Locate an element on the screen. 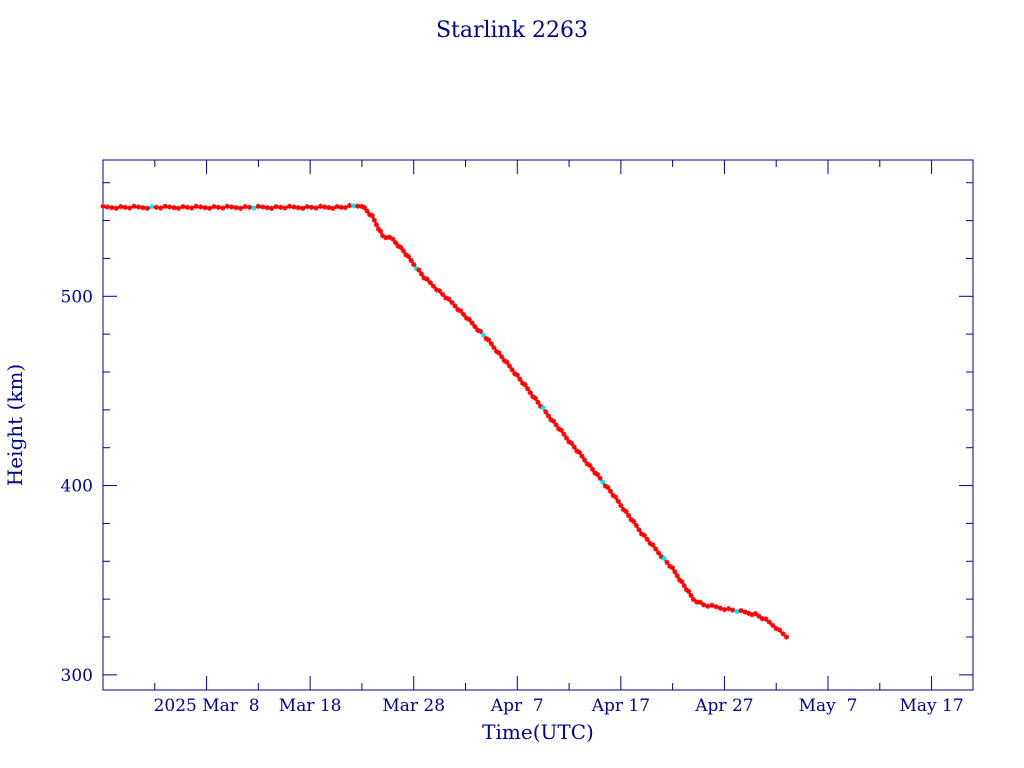 The image size is (1024, 768). y-tick-label: 400 is located at coordinates (77, 487).